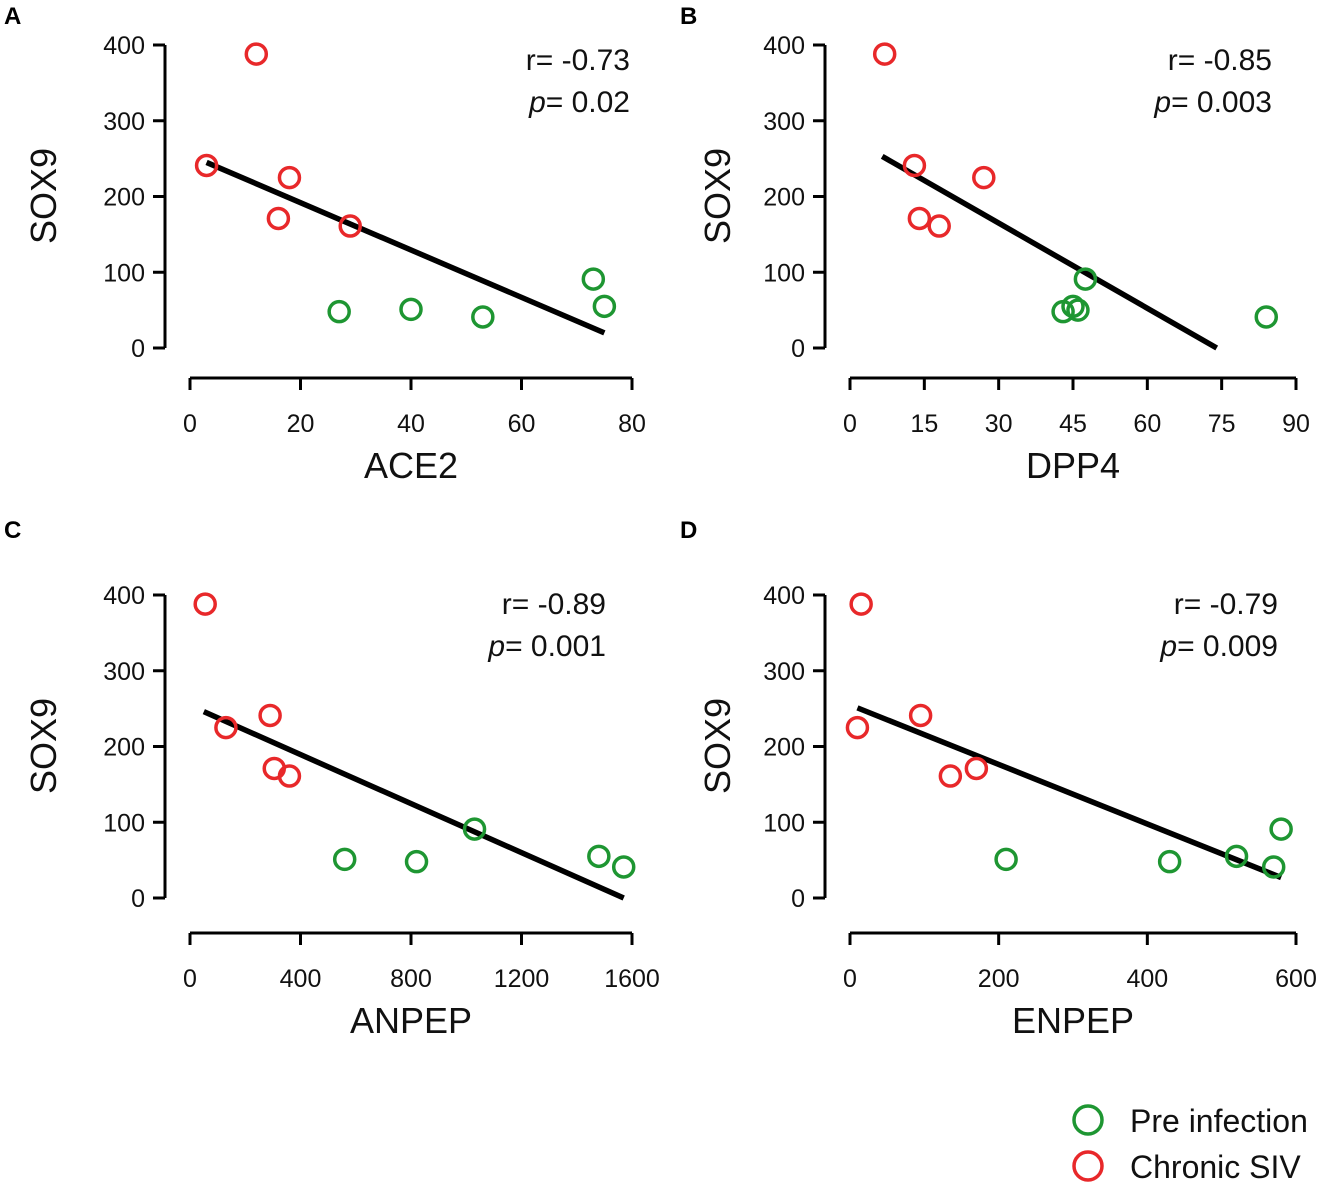  Describe the element at coordinates (1190, 1142) in the screenshot. I see `legend: Pre infection Chronic SIV` at that location.